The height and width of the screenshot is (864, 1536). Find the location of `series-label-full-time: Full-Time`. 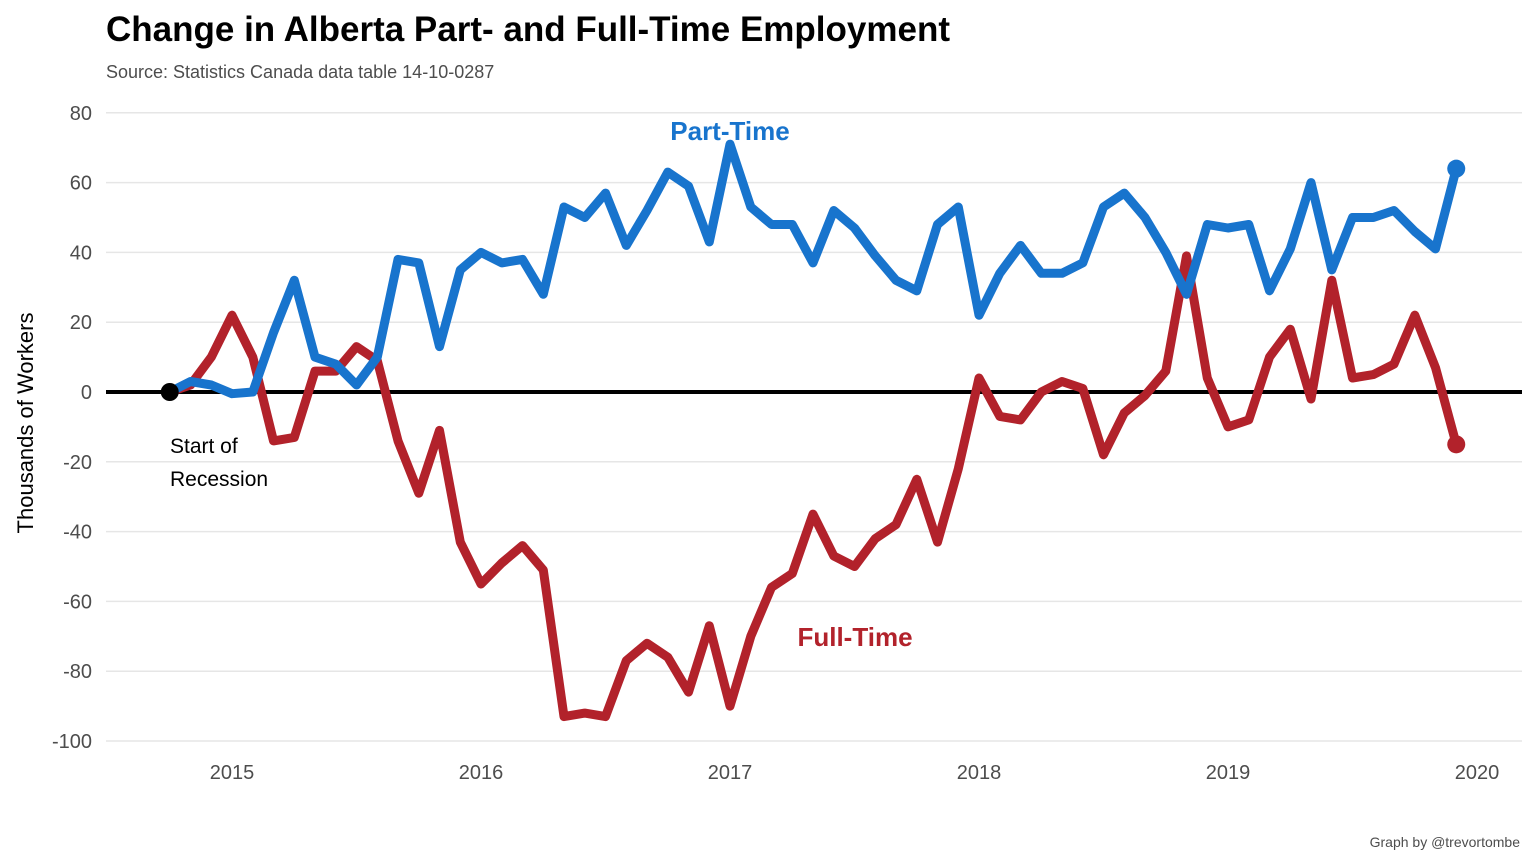

series-label-full-time: Full-Time is located at coordinates (854, 637).